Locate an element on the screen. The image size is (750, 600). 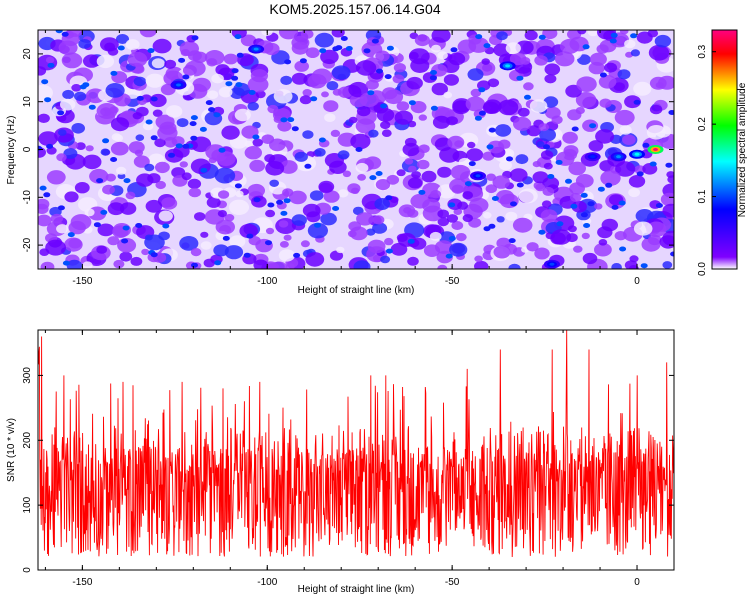
colorbar-label: Normalized spectral amplitude is located at coordinates (742, 149).